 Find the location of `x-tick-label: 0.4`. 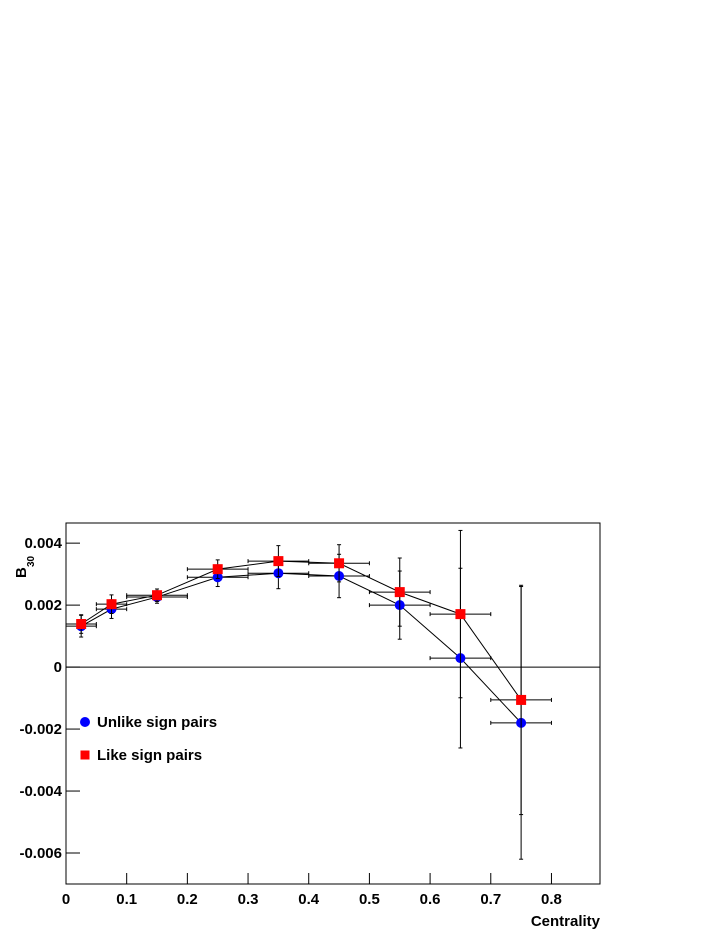

x-tick-label: 0.4 is located at coordinates (309, 899).